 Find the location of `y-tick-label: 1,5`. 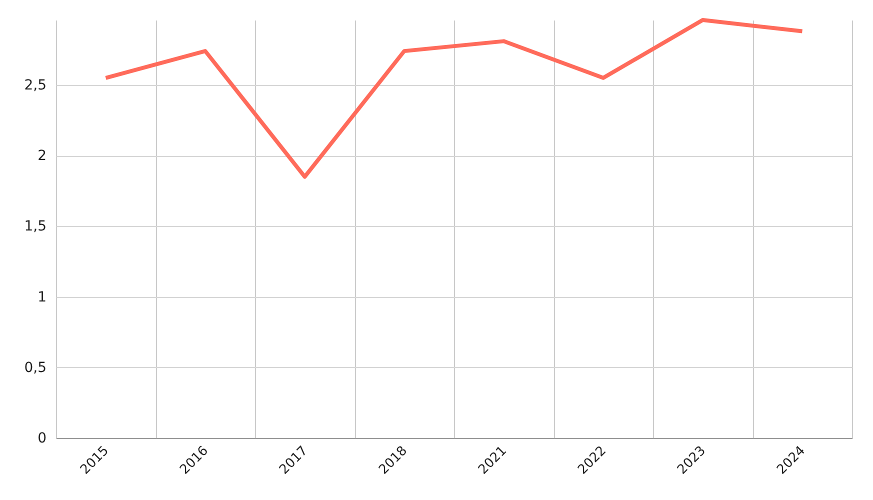

y-tick-label: 1,5 is located at coordinates (35, 226).